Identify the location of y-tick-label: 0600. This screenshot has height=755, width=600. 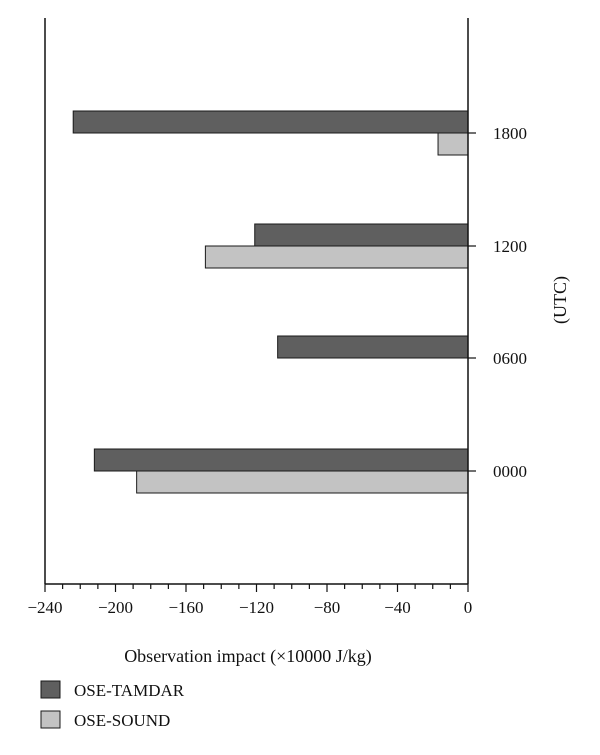
(510, 358).